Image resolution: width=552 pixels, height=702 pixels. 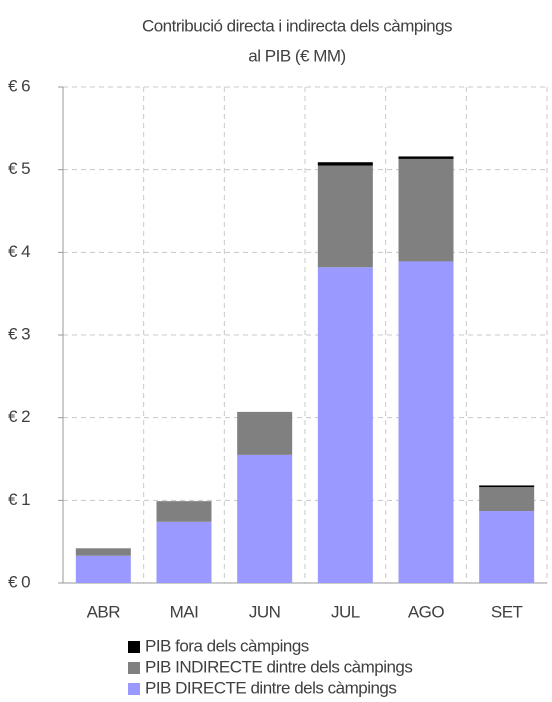 I want to click on y-tick-label: € 5, so click(x=19, y=168).